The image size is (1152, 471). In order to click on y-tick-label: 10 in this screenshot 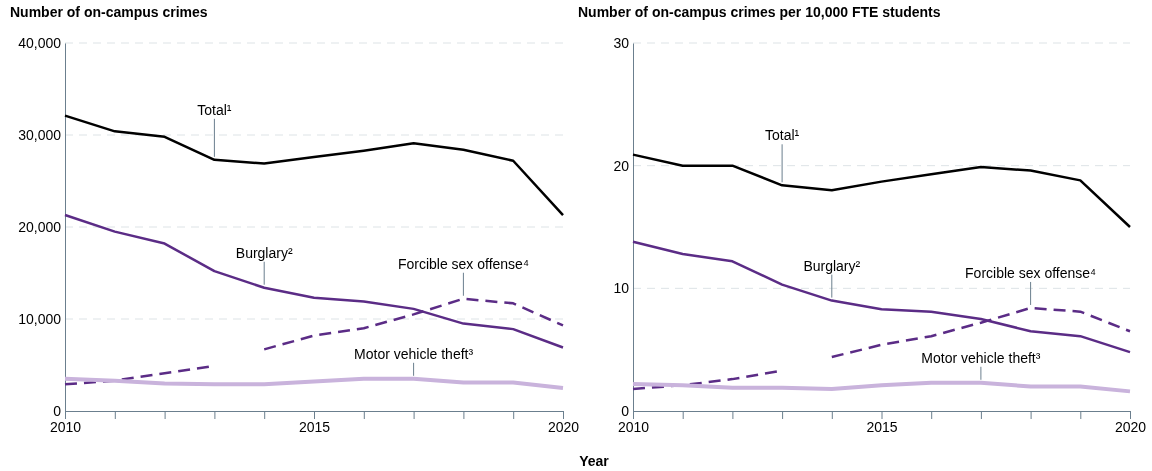, I will do `click(621, 288)`.